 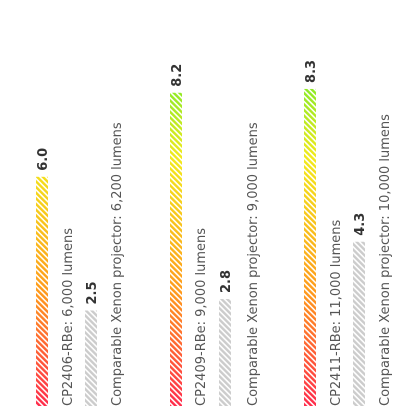 What do you see at coordinates (253, 264) in the screenshot?
I see `category-label-3: Comparable Xenon projector: 9,000 lumens` at bounding box center [253, 264].